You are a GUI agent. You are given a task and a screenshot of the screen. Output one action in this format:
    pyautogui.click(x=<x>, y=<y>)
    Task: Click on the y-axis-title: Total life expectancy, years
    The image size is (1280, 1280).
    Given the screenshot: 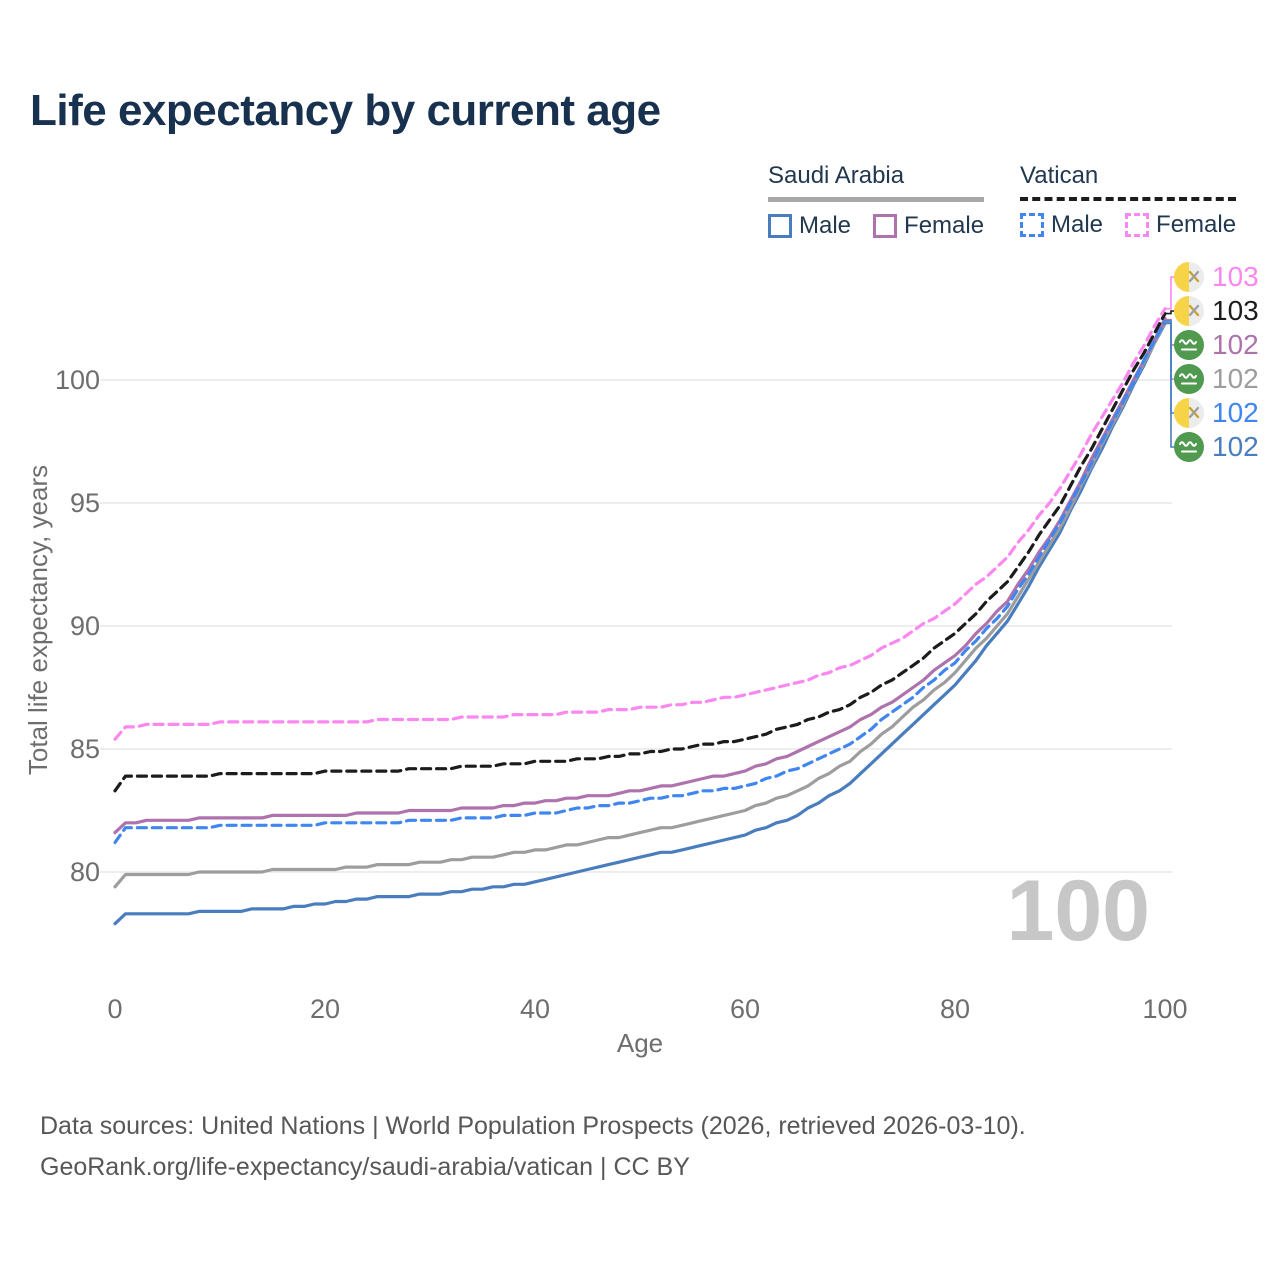 What is the action you would take?
    pyautogui.click(x=38, y=620)
    